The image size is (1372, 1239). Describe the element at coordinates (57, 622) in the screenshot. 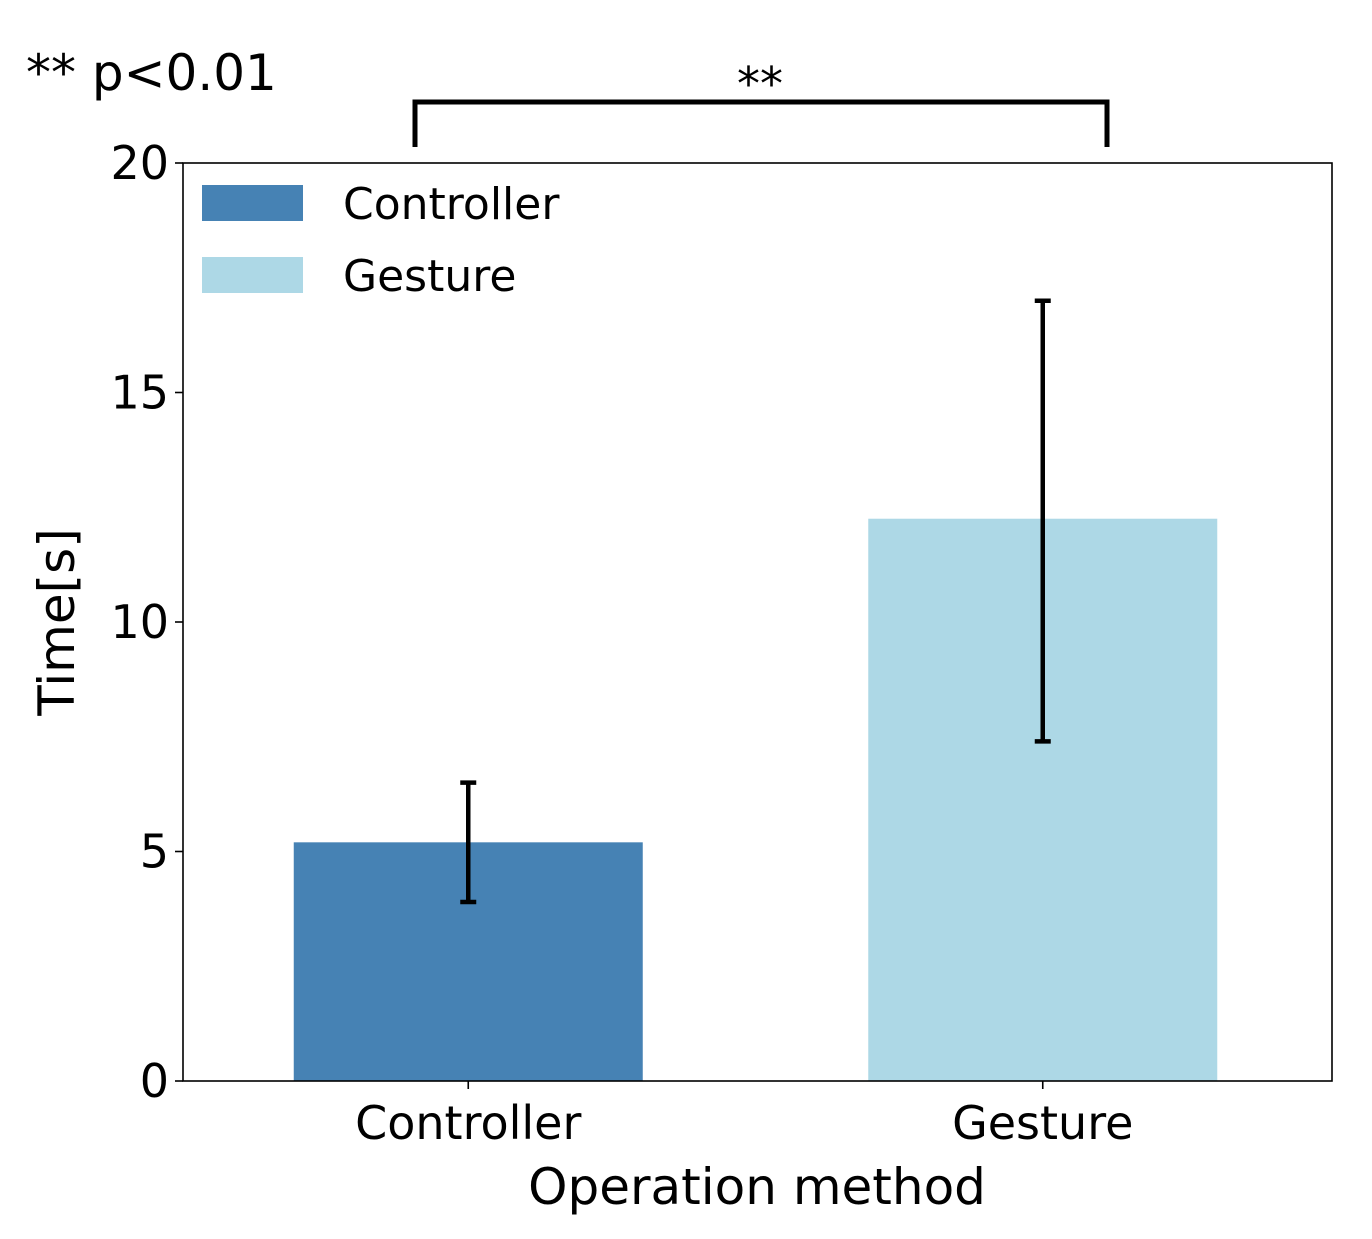

I see `y-axis-title: Time[s]` at that location.